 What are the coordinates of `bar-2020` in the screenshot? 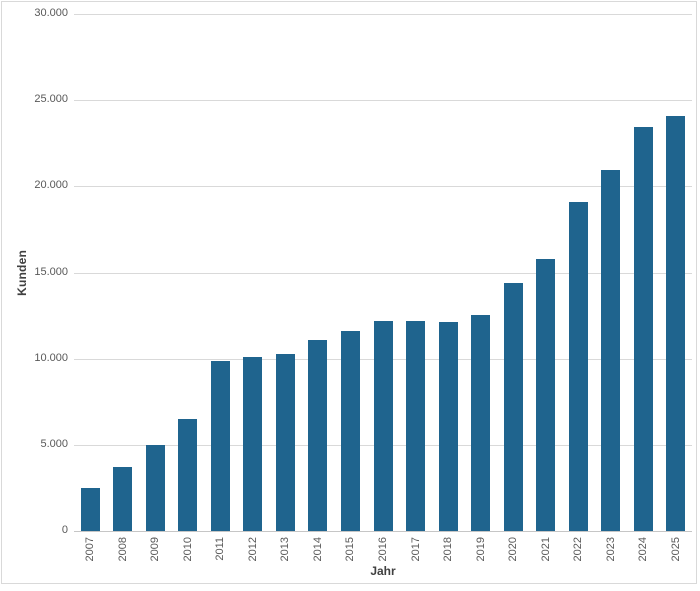 It's located at (513, 406).